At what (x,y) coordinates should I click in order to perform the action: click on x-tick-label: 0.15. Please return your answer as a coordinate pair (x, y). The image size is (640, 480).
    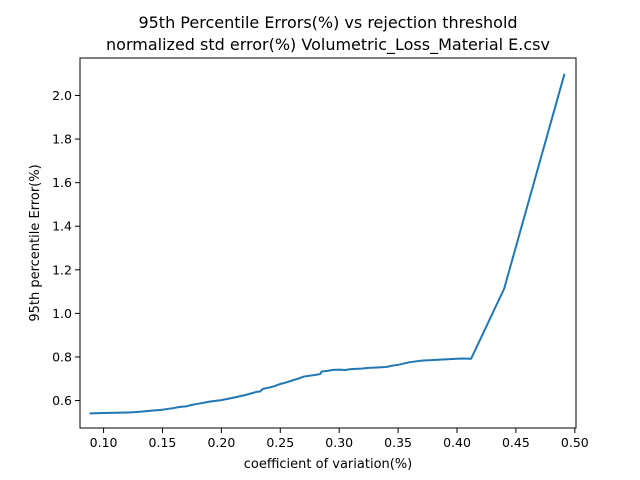
    Looking at the image, I should click on (163, 442).